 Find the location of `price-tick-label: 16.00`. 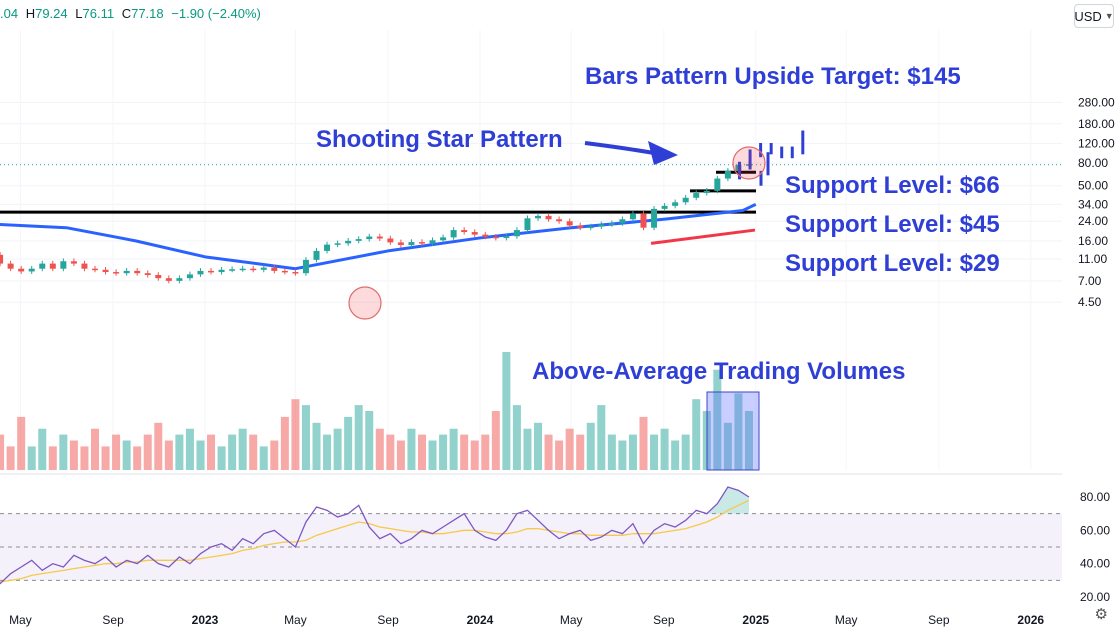

price-tick-label: 16.00 is located at coordinates (1093, 241).